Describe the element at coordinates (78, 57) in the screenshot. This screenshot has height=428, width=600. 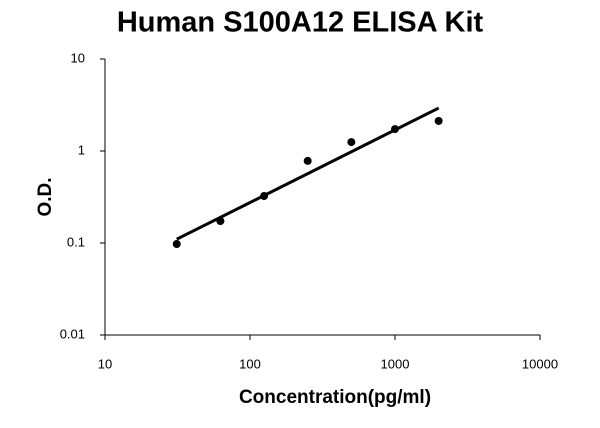
I see `y-tick-label: 10` at that location.